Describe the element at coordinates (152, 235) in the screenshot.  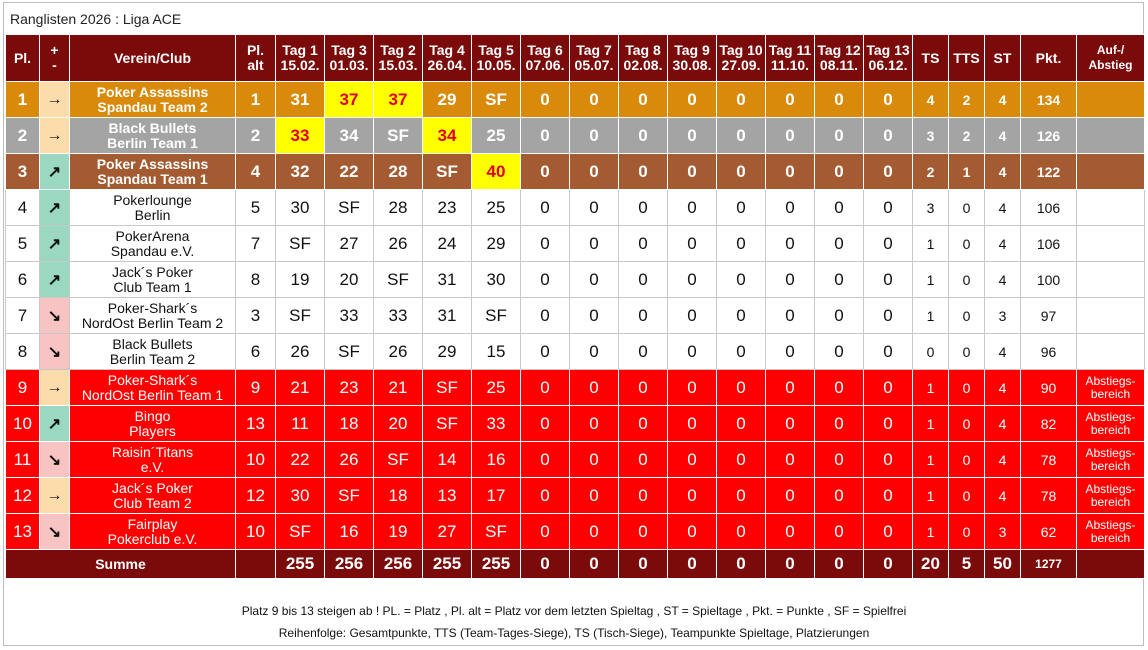
I see `club-name-line: PokerArena` at that location.